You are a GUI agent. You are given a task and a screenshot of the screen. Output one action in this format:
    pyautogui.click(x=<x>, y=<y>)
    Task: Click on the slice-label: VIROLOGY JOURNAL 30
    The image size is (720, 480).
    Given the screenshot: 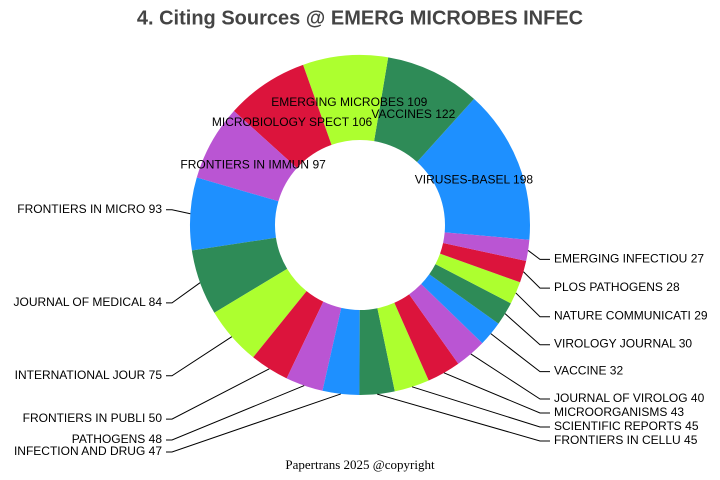 What is the action you would take?
    pyautogui.click(x=623, y=344)
    